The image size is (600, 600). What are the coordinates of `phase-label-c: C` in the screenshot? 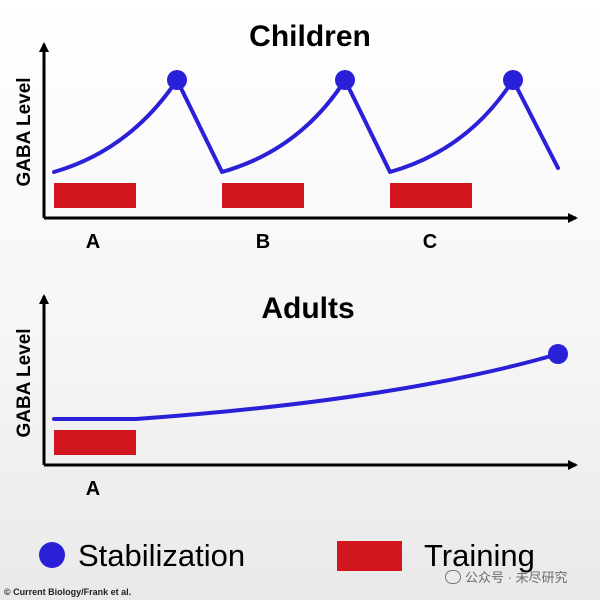 It's located at (430, 242).